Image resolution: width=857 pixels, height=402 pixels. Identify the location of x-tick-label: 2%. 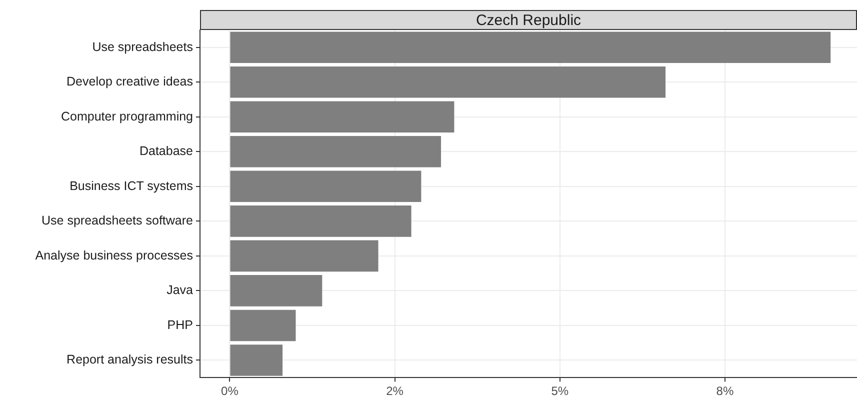
(395, 391).